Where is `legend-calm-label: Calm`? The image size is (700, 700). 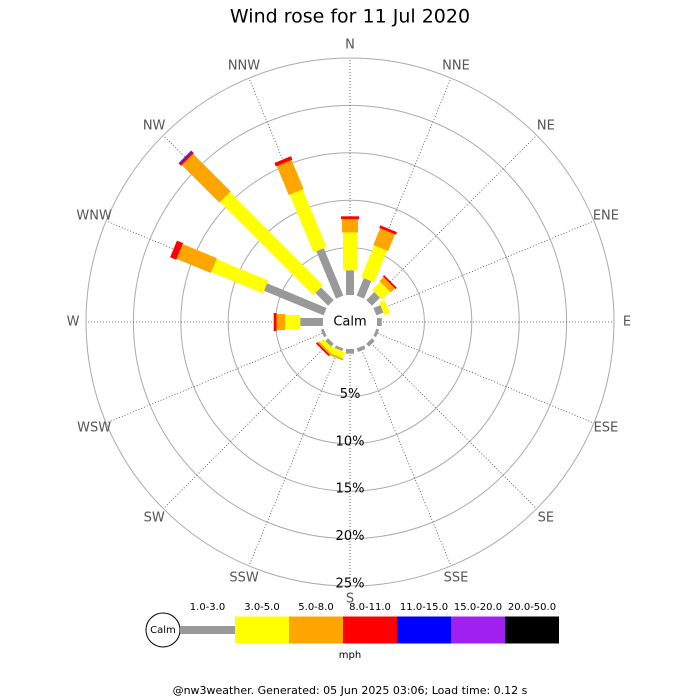
legend-calm-label: Calm is located at coordinates (163, 630).